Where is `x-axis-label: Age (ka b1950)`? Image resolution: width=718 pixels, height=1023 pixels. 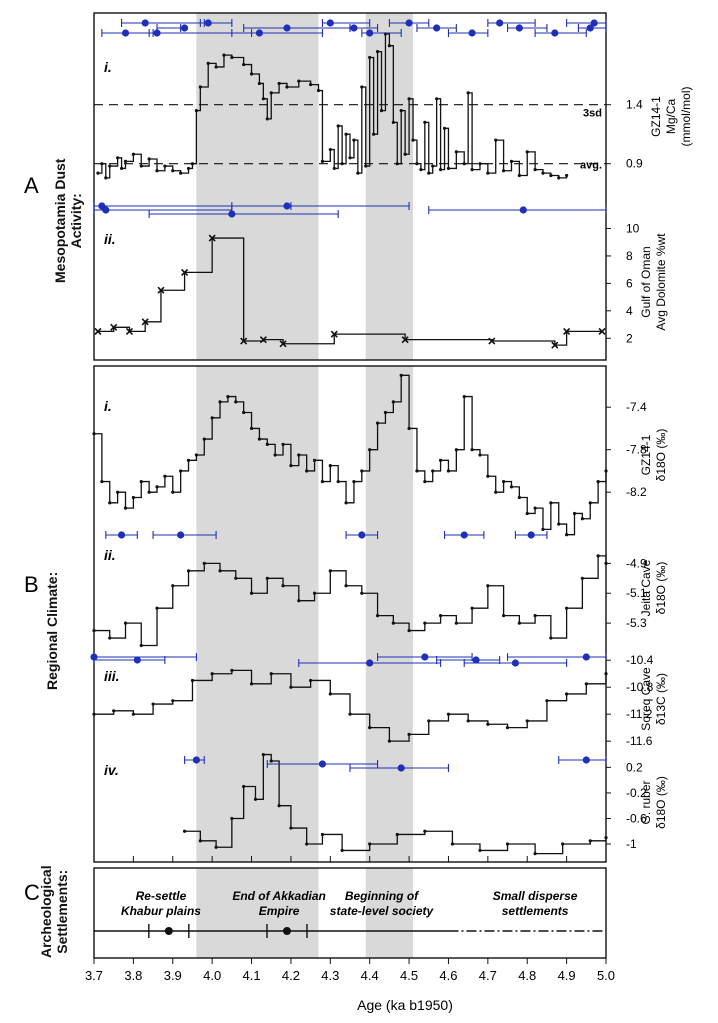
x-axis-label: Age (ka b1950) is located at coordinates (405, 1005).